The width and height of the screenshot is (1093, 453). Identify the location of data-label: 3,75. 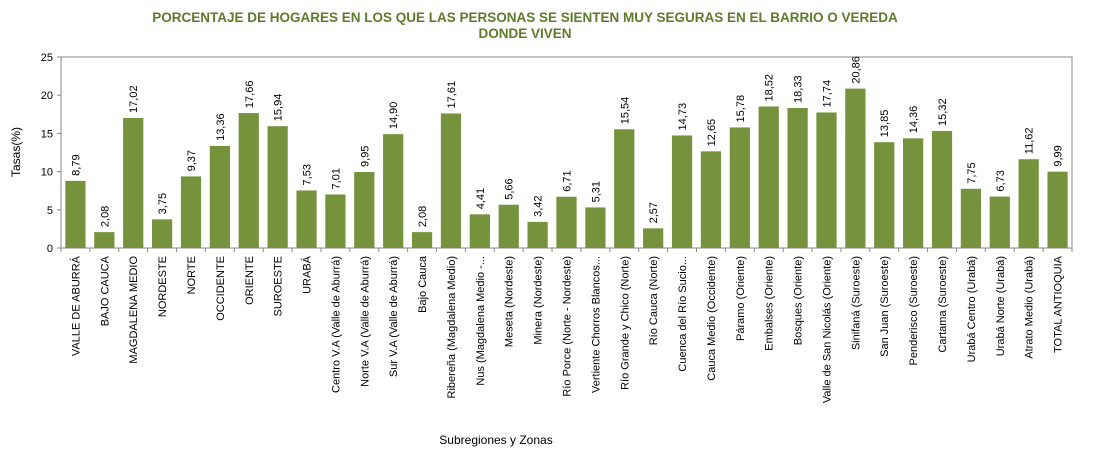
(163, 203).